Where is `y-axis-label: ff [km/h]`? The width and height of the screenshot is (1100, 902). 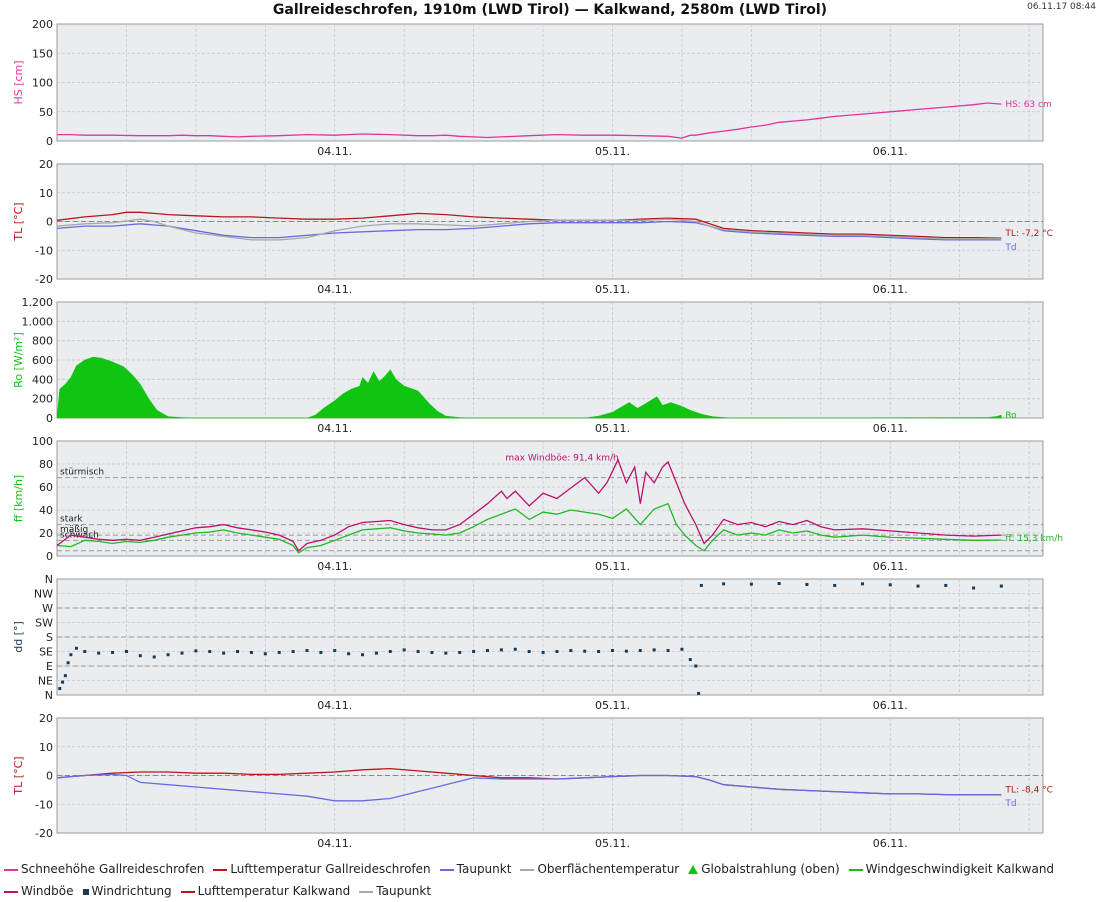 y-axis-label: ff [km/h] is located at coordinates (18, 498).